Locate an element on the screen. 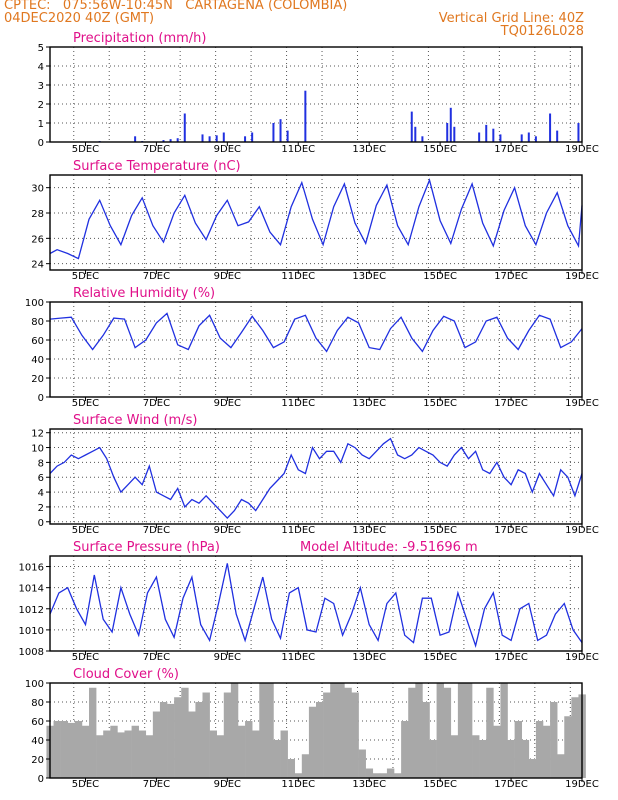 Image resolution: width=618 pixels, height=800 pixels. y-tick-label: 20 is located at coordinates (37, 760).